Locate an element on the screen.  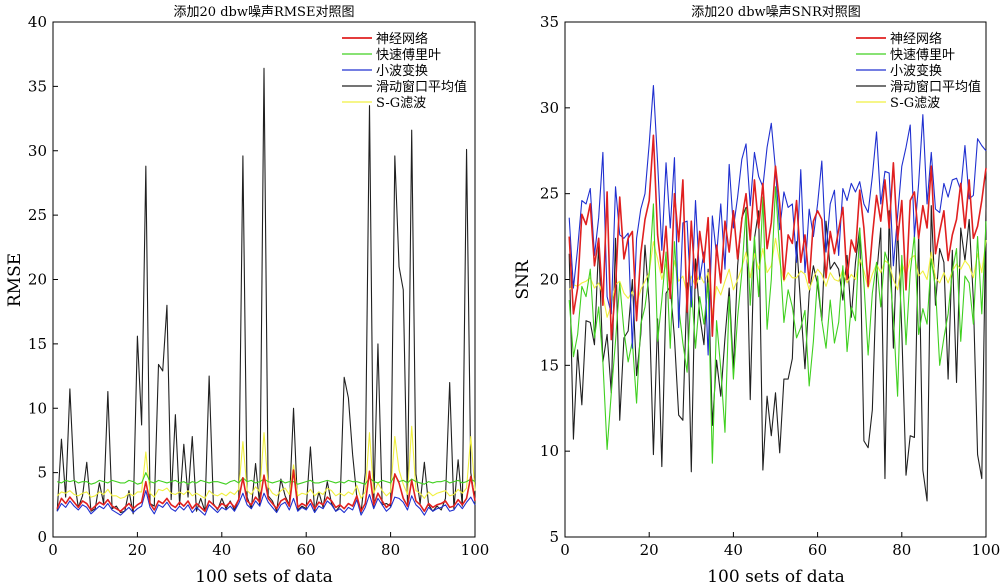
y-axis-label: SNR is located at coordinates (523, 279).